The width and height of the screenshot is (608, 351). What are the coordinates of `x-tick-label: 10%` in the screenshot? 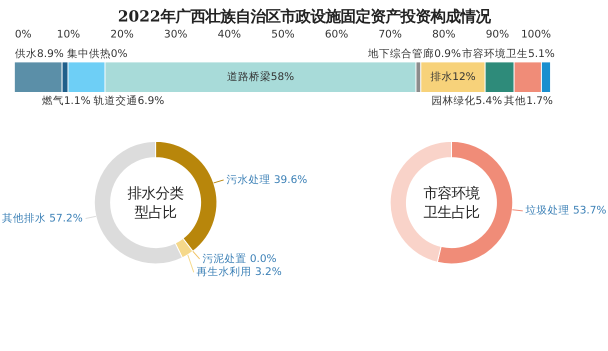 It's located at (68, 34).